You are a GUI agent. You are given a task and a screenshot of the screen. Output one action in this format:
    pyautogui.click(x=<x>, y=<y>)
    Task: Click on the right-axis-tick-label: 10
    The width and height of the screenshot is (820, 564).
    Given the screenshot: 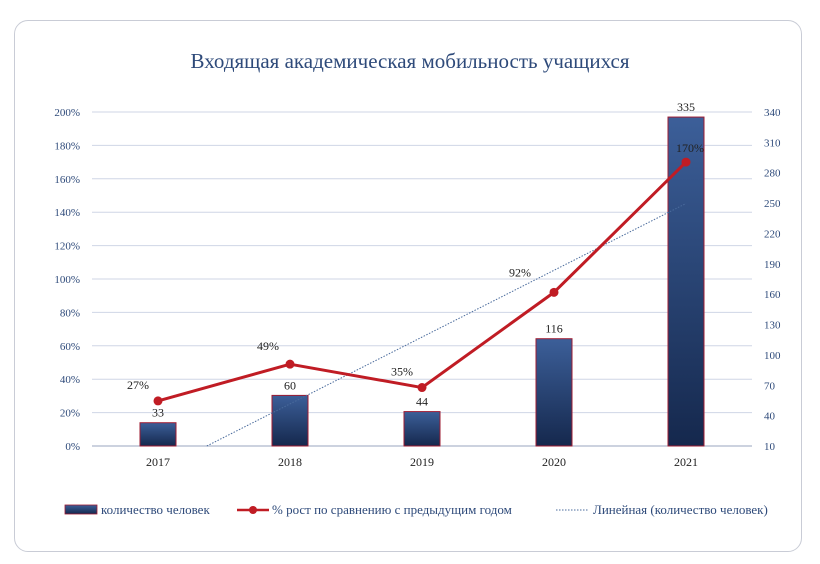 What is the action you would take?
    pyautogui.click(x=770, y=447)
    